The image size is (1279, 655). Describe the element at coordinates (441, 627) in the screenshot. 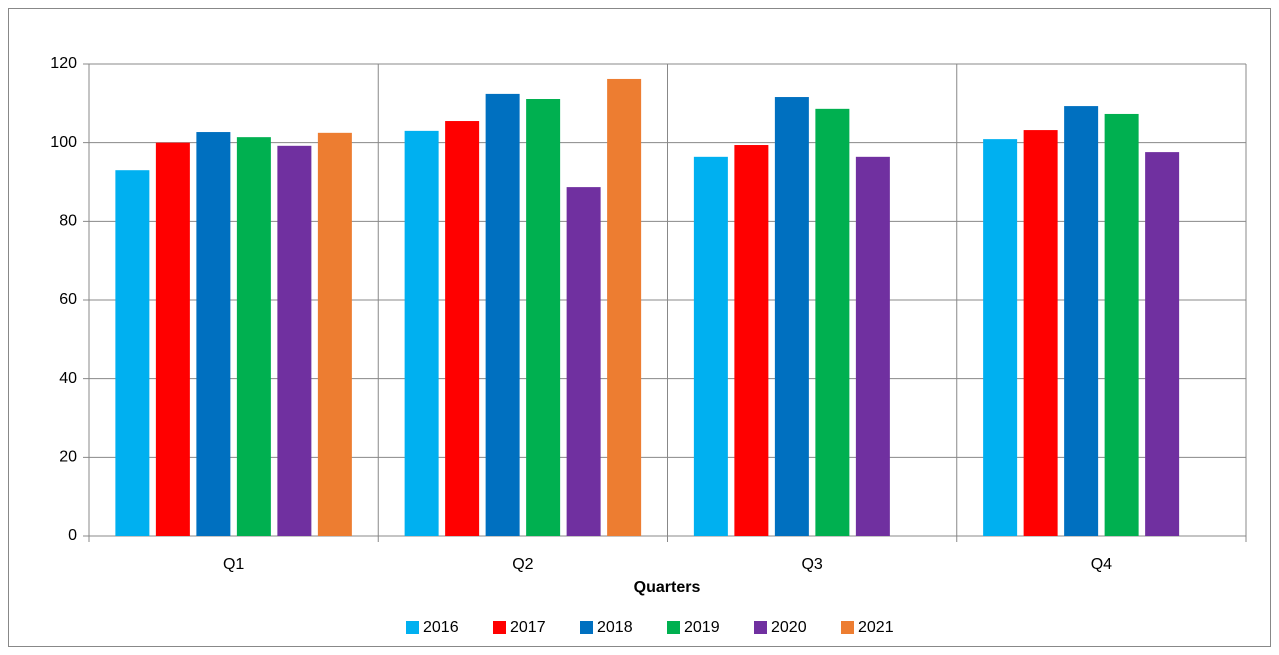

I see `legend-label: 2016` at that location.